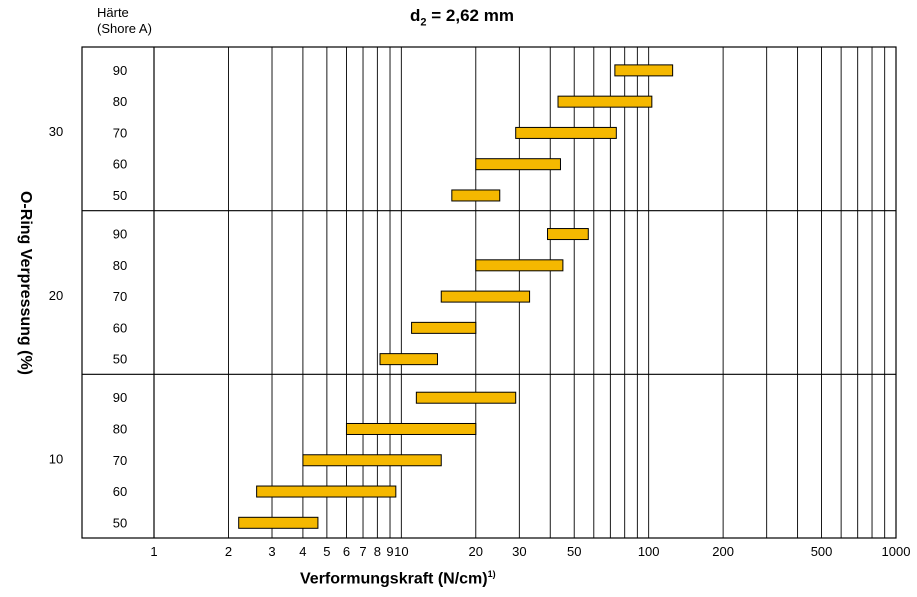 This screenshot has width=917, height=597. Describe the element at coordinates (25, 283) in the screenshot. I see `y-axis-label-text: O-Ring Verpressung (%)` at that location.